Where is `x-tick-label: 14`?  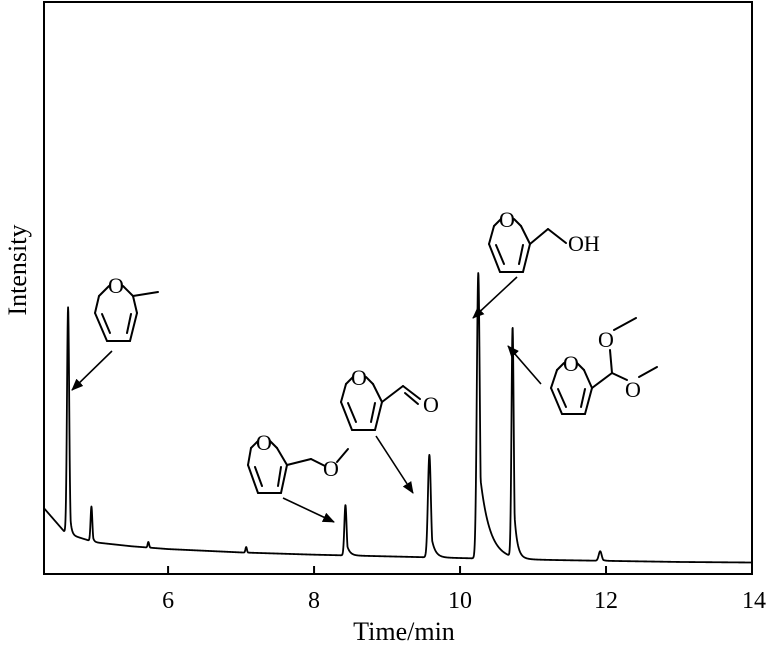 x-tick-label: 14 is located at coordinates (754, 601).